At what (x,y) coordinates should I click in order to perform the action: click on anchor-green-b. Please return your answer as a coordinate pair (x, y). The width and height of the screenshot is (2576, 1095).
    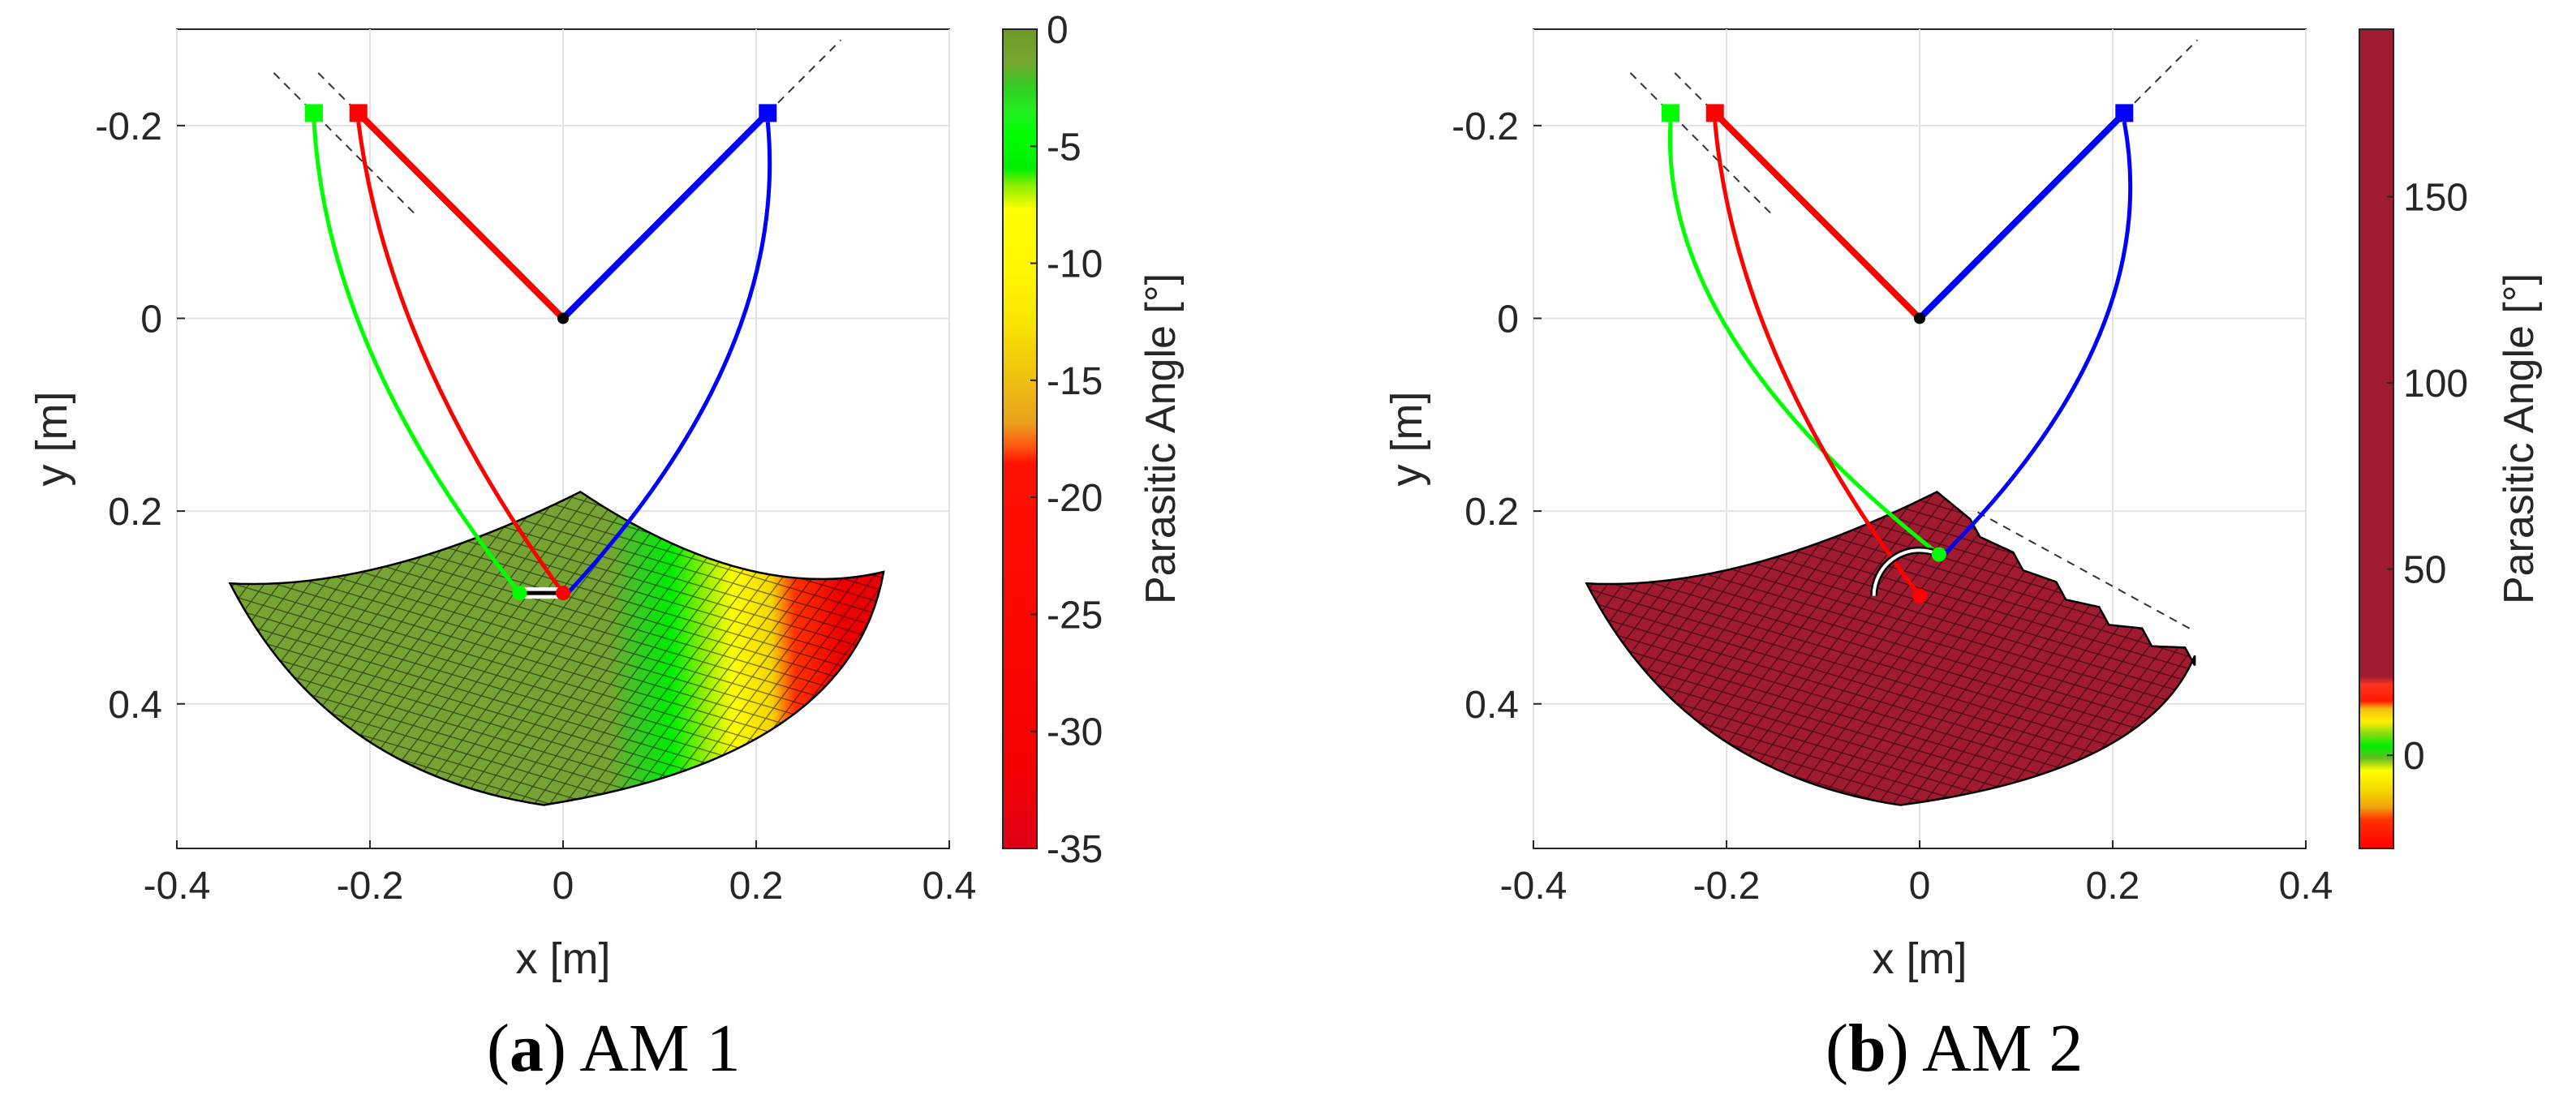
    Looking at the image, I should click on (1670, 113).